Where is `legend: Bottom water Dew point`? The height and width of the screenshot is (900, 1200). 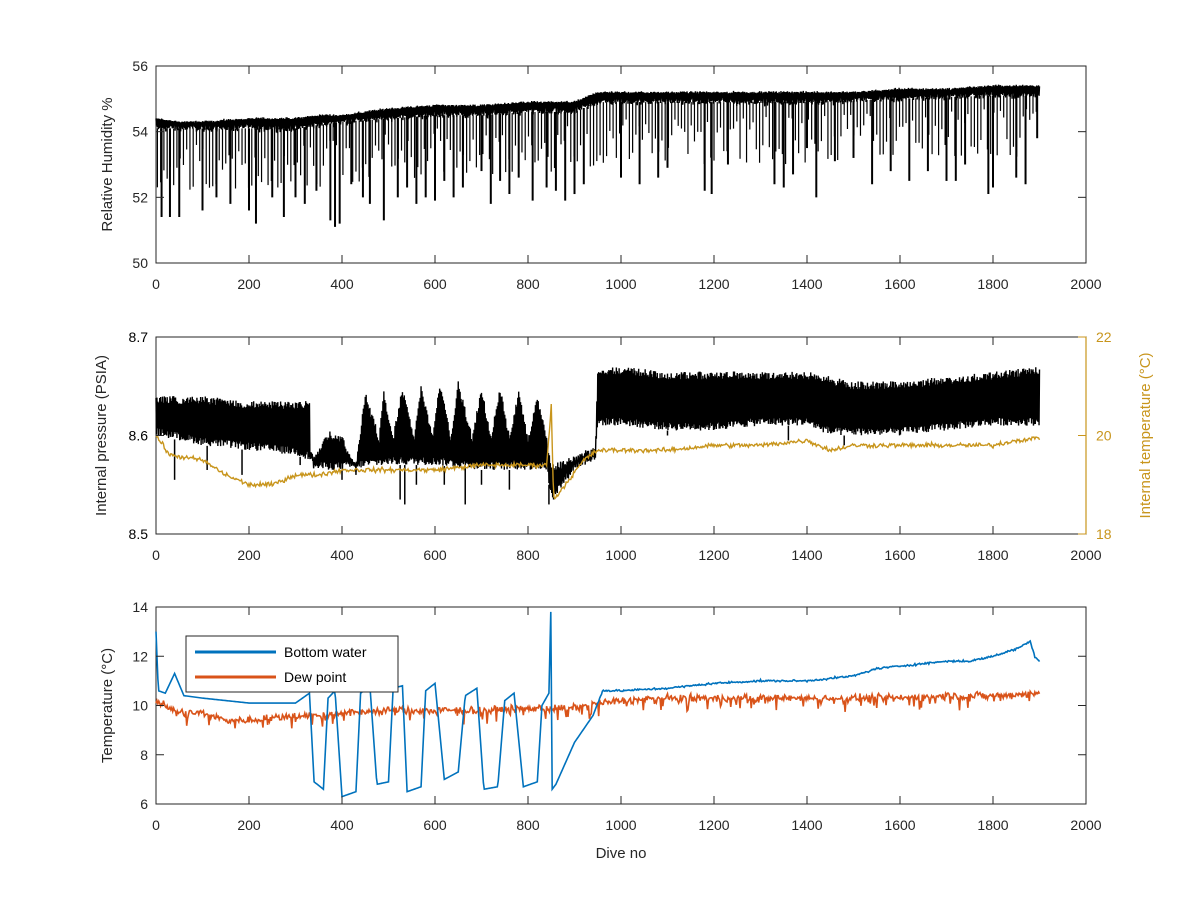 legend: Bottom water Dew point is located at coordinates (292, 664).